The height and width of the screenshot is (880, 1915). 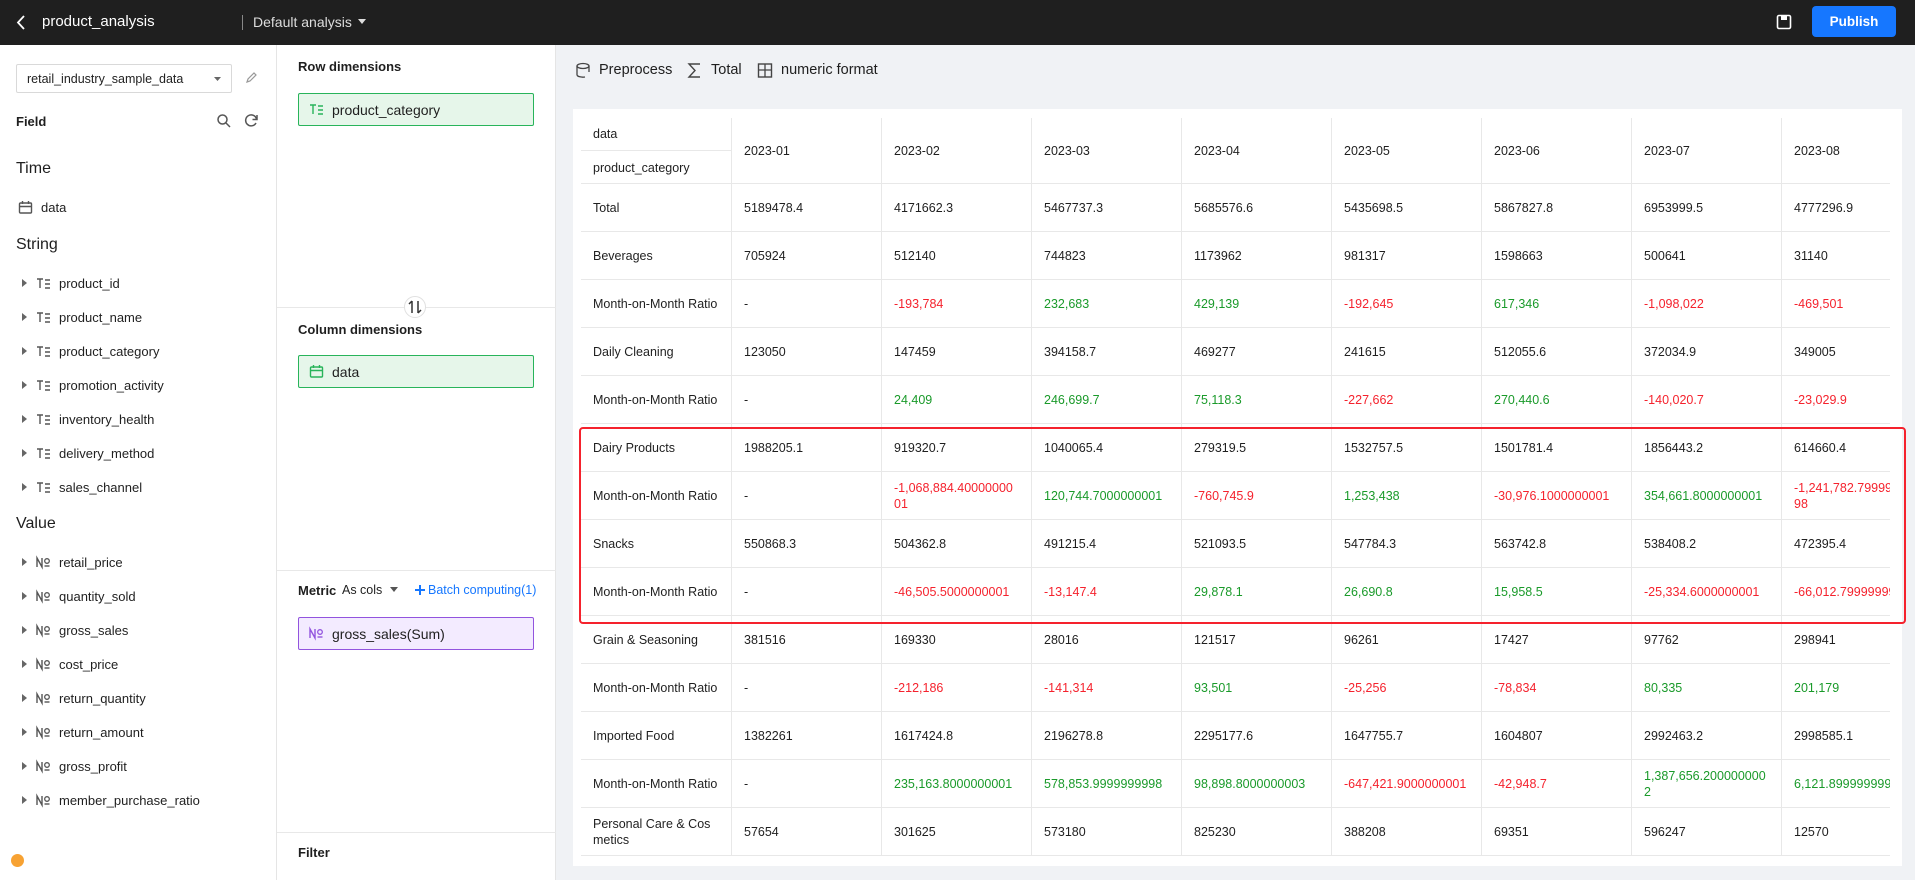 What do you see at coordinates (1257, 256) in the screenshot?
I see `cell-value: 1173962` at bounding box center [1257, 256].